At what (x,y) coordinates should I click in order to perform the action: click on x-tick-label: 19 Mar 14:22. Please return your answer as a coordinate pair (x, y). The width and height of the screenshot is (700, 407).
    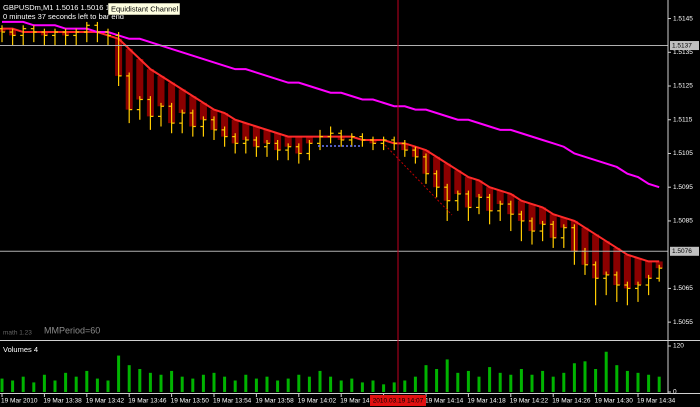
    Looking at the image, I should click on (529, 401).